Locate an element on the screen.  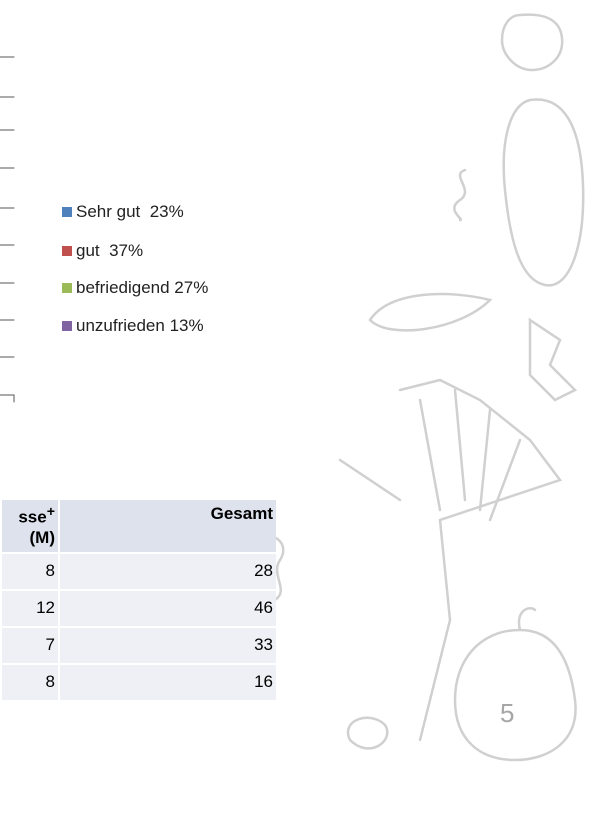
table-cell: 33 is located at coordinates (167, 645).